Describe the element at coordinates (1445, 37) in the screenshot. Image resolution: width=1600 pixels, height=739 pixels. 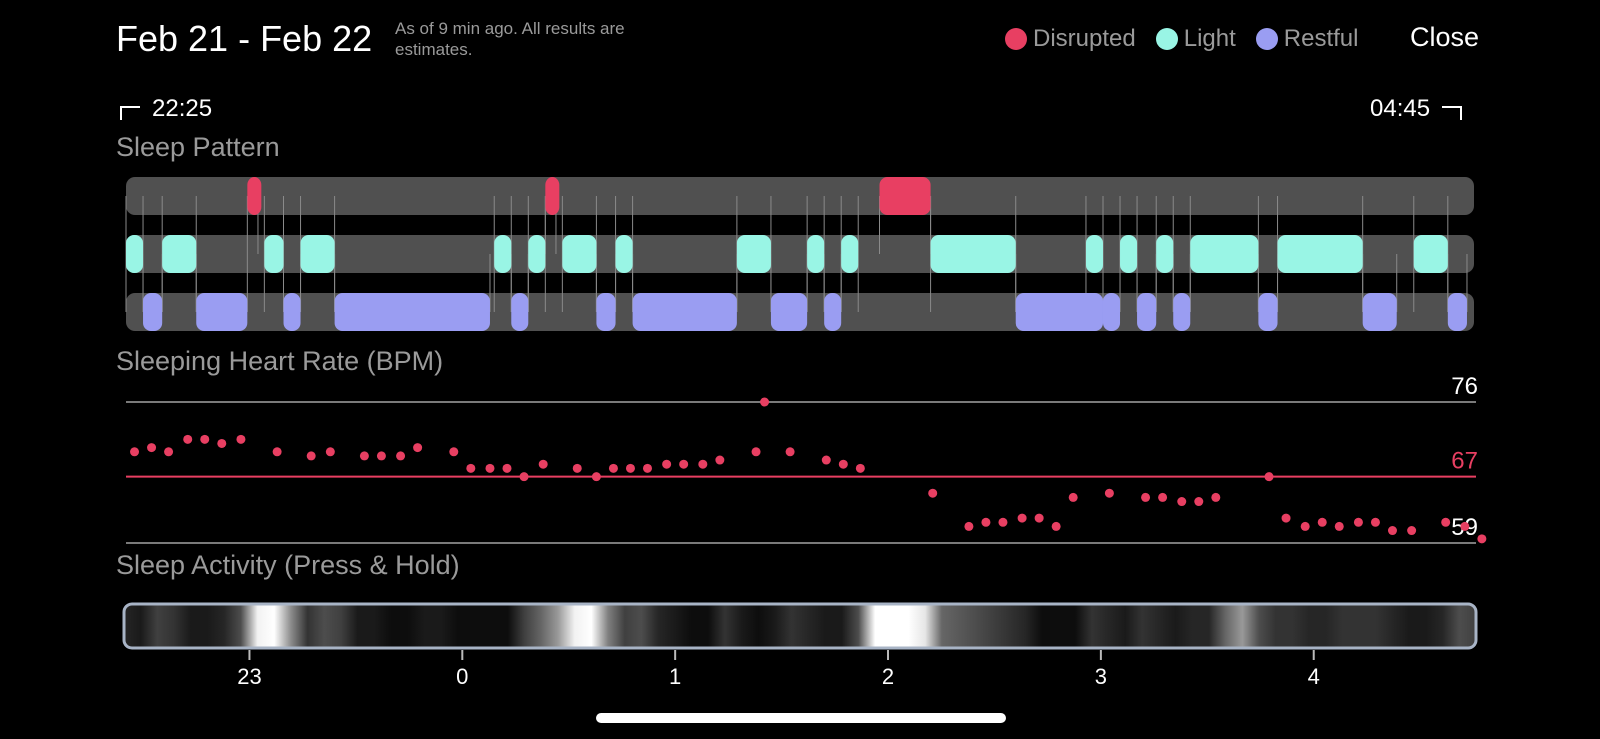
I see `close-button: Close` at that location.